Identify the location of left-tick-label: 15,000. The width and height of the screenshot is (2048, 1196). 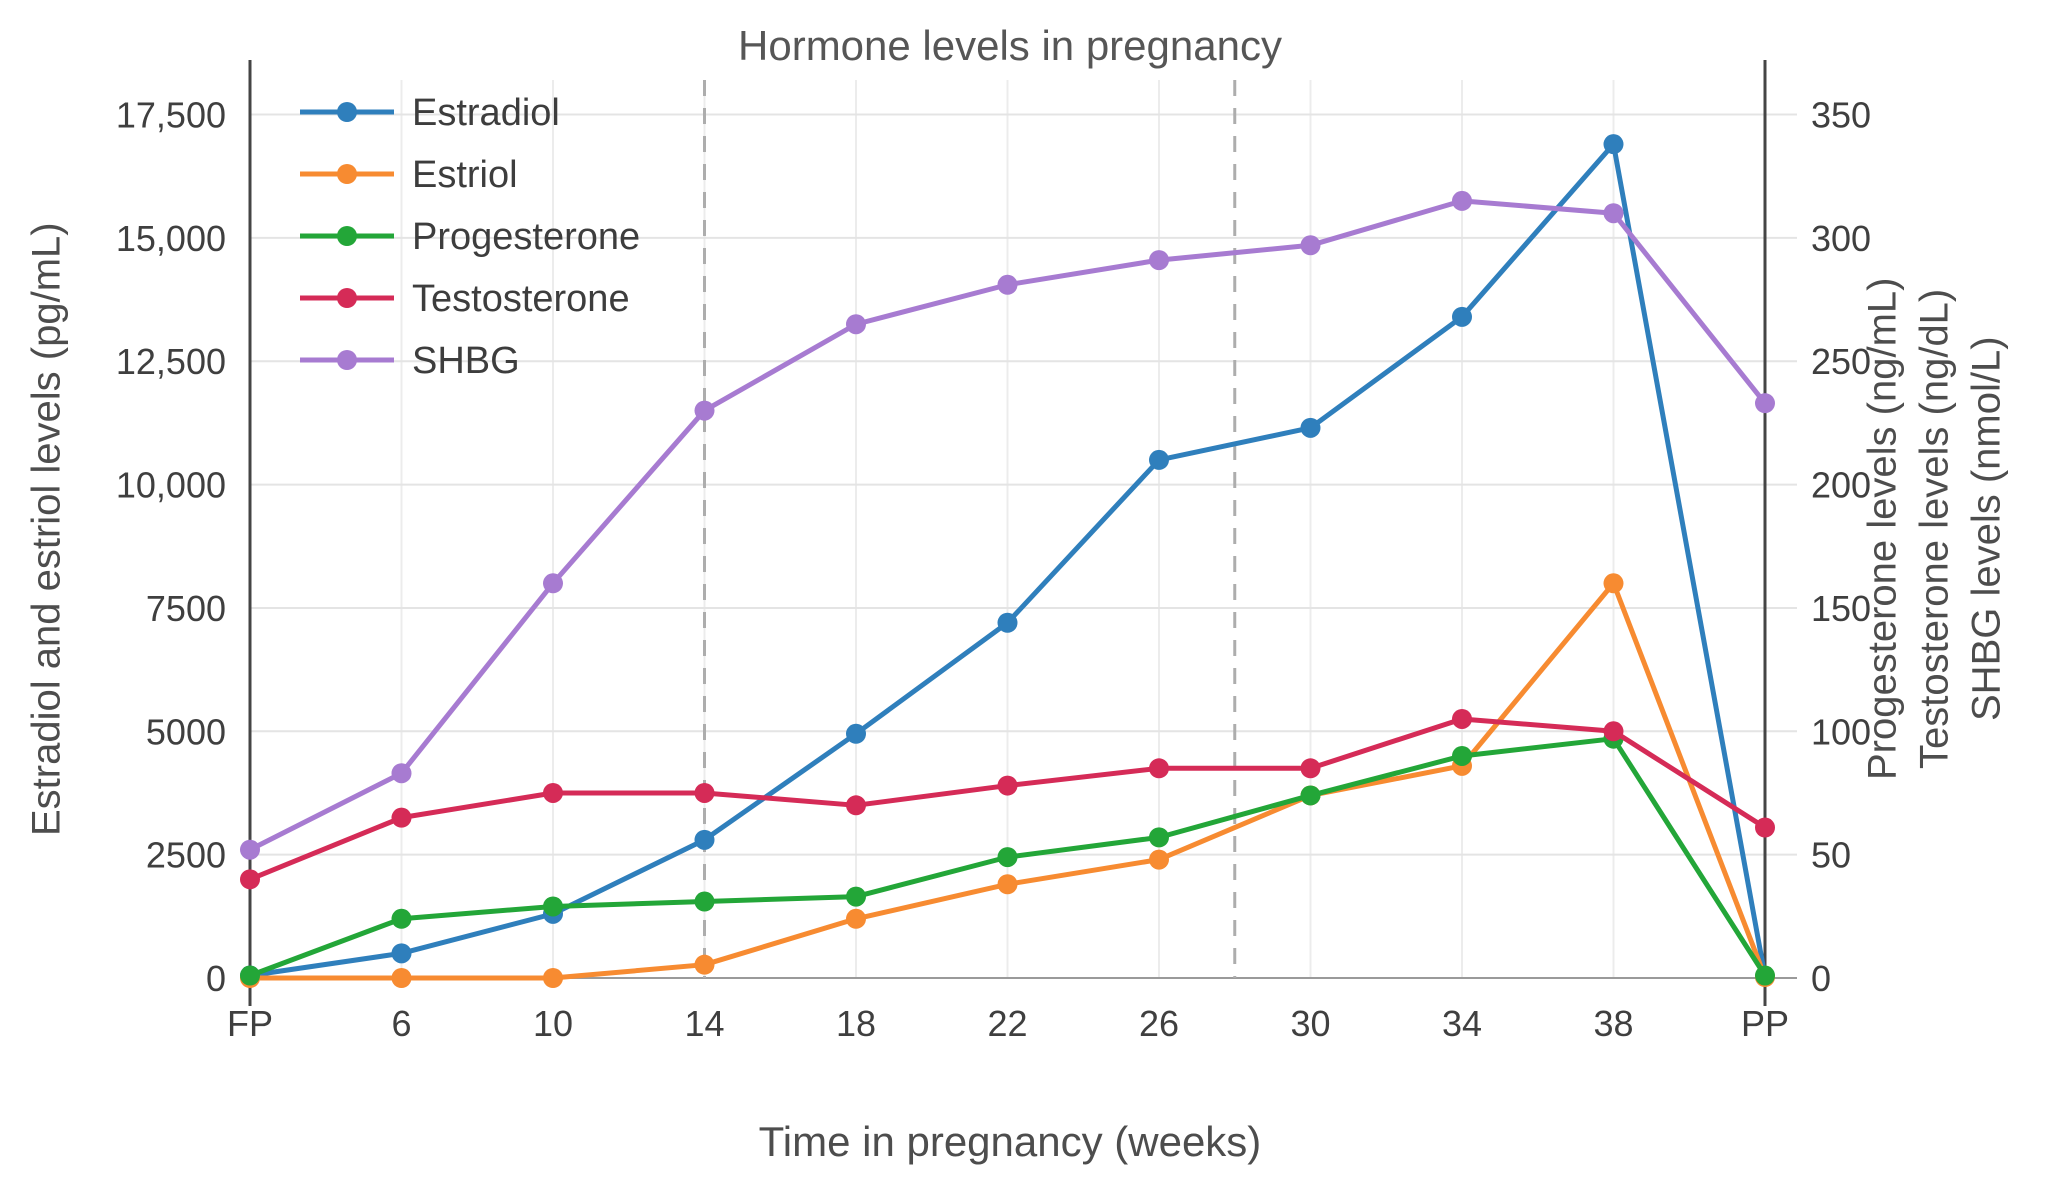
(171, 238).